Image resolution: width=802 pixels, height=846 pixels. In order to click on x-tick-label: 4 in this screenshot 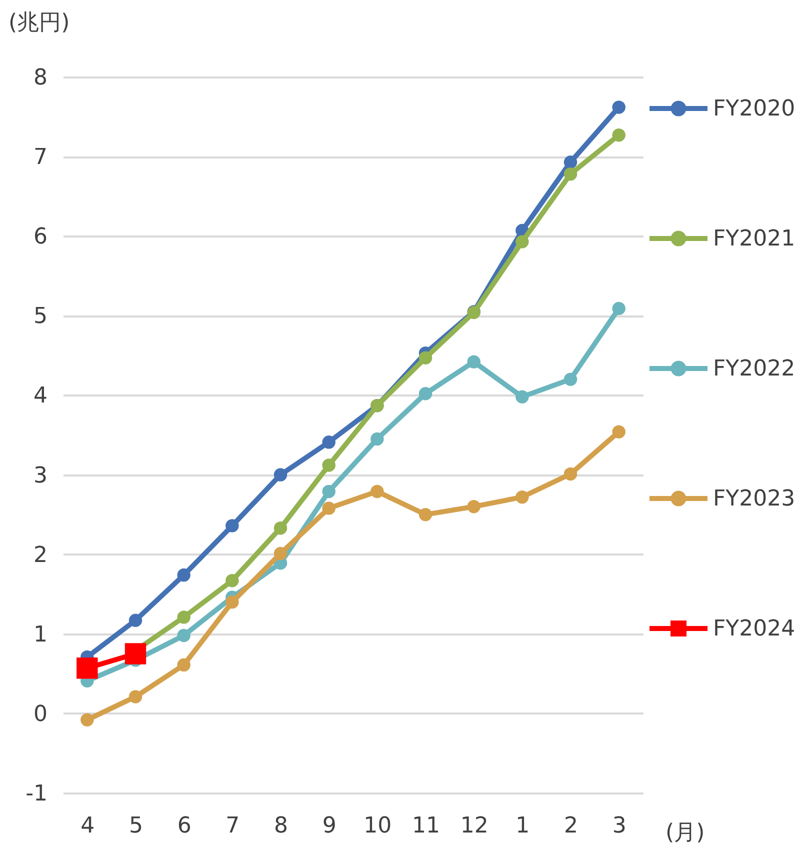, I will do `click(87, 826)`.